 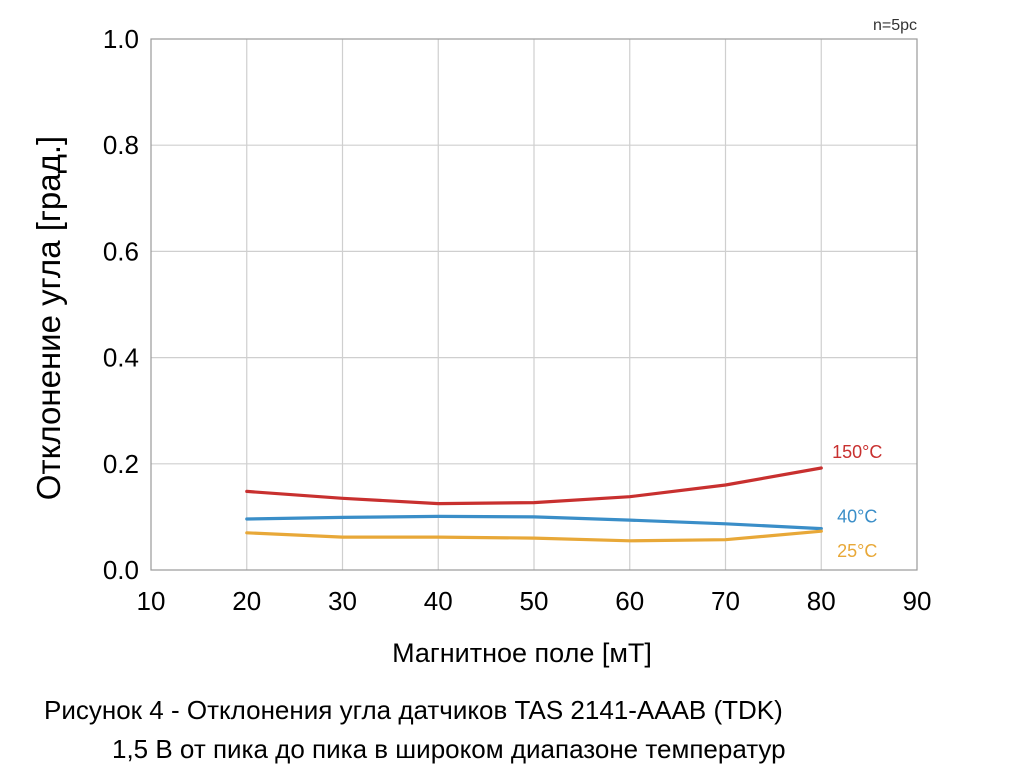 What do you see at coordinates (725, 601) in the screenshot?
I see `x-tick-label: 70` at bounding box center [725, 601].